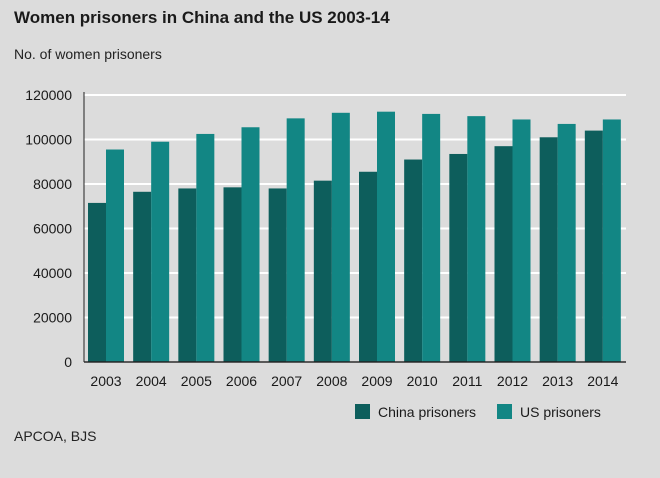 This screenshot has width=660, height=478. Describe the element at coordinates (286, 381) in the screenshot. I see `x-tick-label: 2007` at that location.